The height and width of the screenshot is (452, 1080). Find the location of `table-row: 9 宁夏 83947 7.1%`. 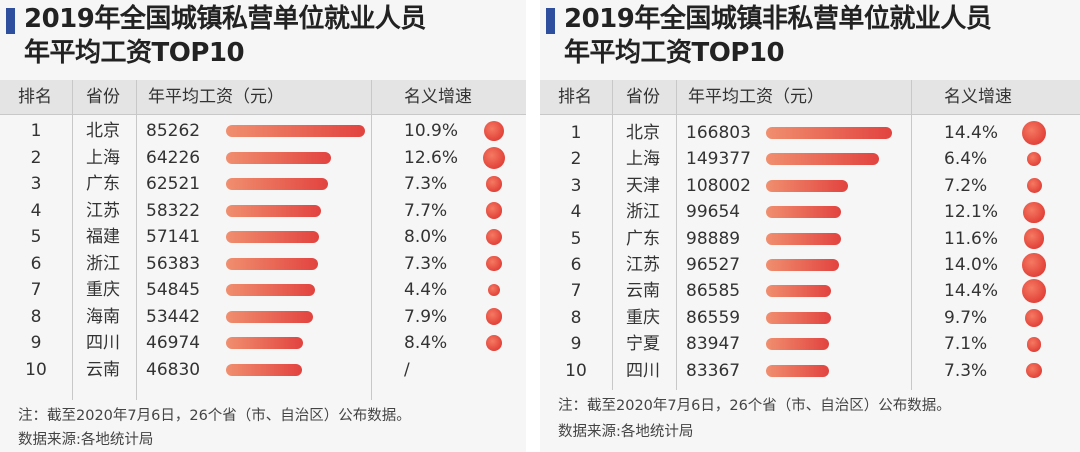

table-row: 9 宁夏 83947 7.1% is located at coordinates (810, 344).